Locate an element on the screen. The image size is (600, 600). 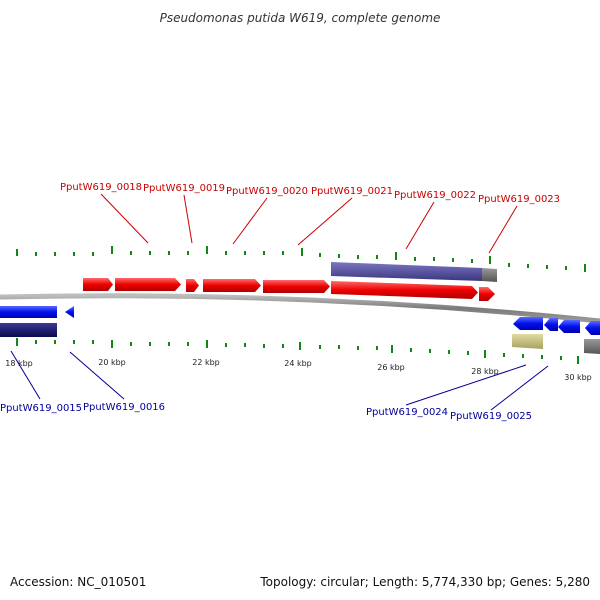
gene-label-PputW619_0016: PputW619_0016 is located at coordinates (124, 407).